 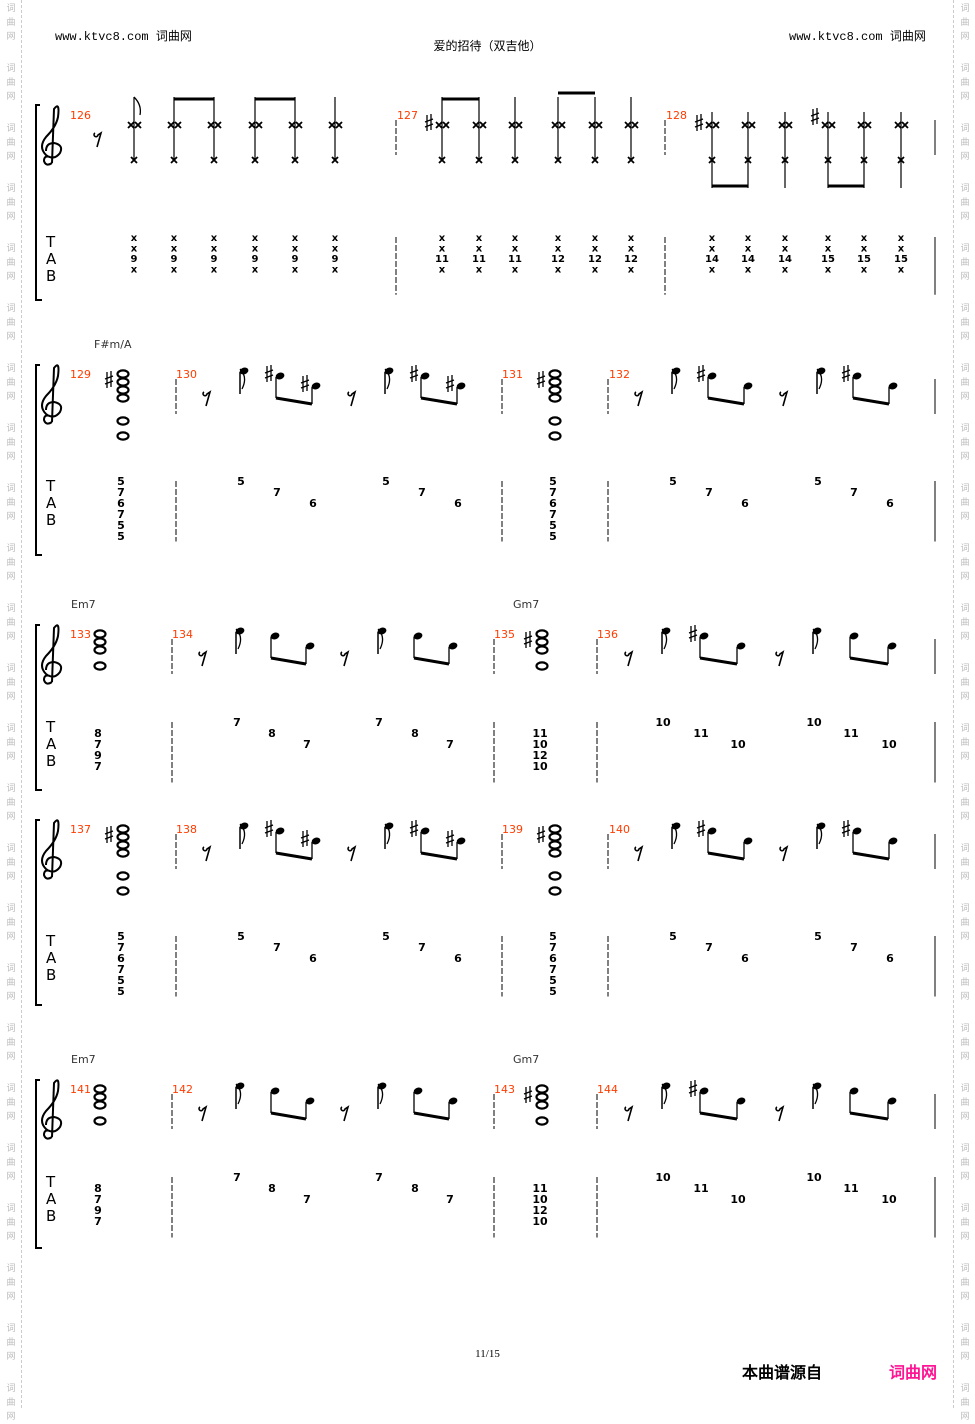 What do you see at coordinates (540, 1221) in the screenshot?
I see `tab-fret-number: 10` at bounding box center [540, 1221].